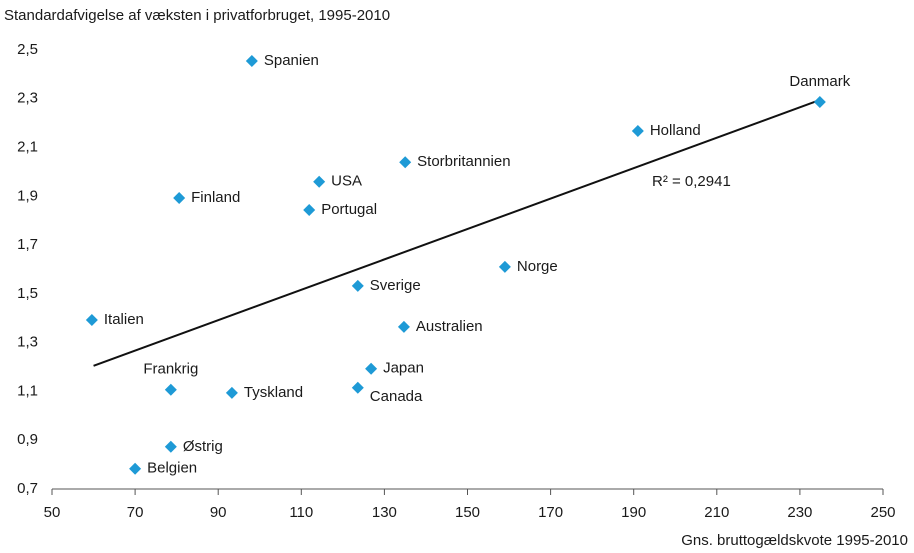  Describe the element at coordinates (346, 181) in the screenshot. I see `point-label: USA` at that location.